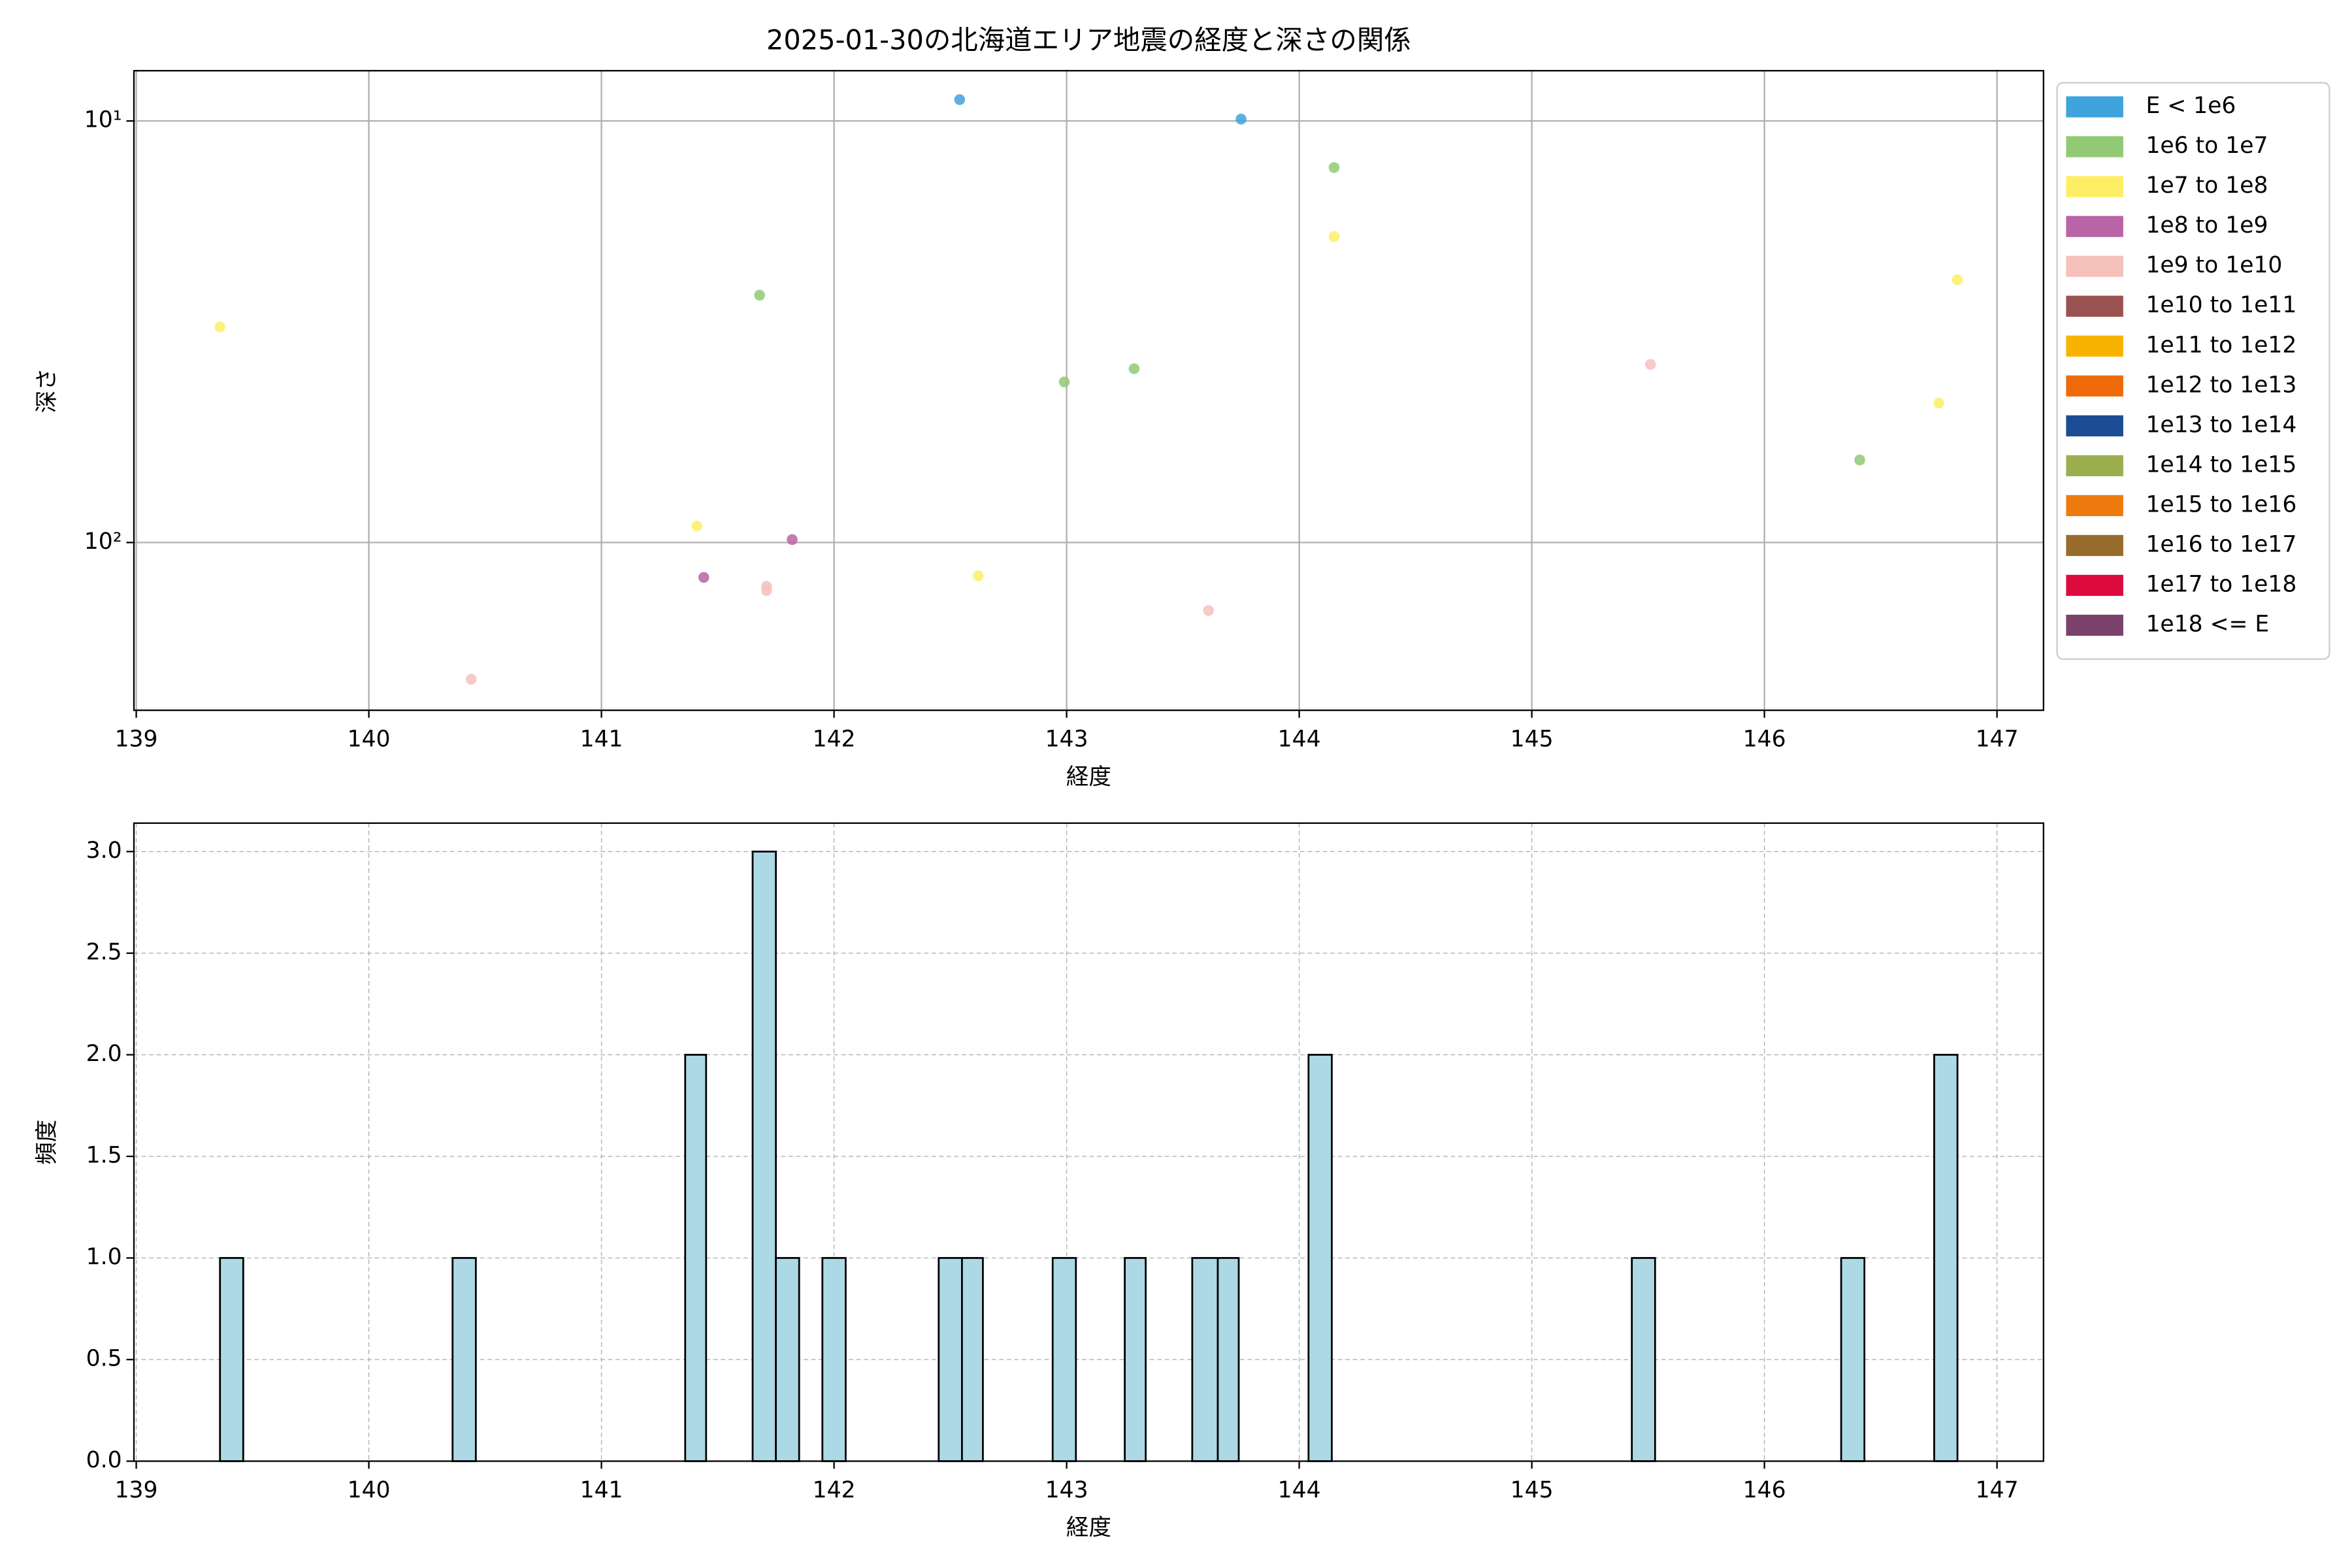  Describe the element at coordinates (104, 1257) in the screenshot. I see `y-tick-label: 1.0` at that location.